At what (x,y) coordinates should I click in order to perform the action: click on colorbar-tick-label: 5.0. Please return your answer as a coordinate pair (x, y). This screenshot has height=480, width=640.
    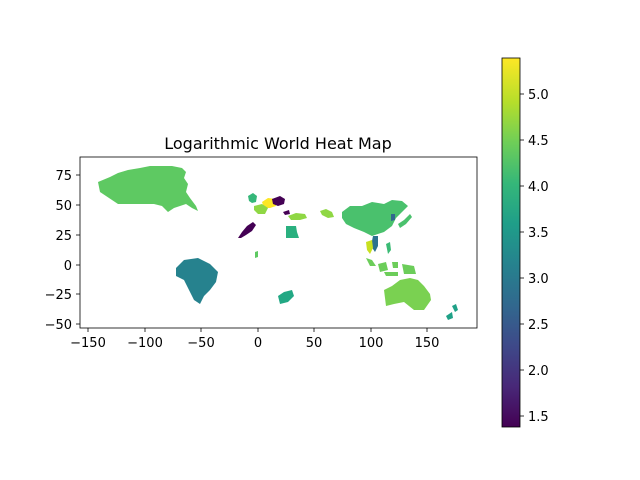
    Looking at the image, I should click on (538, 95).